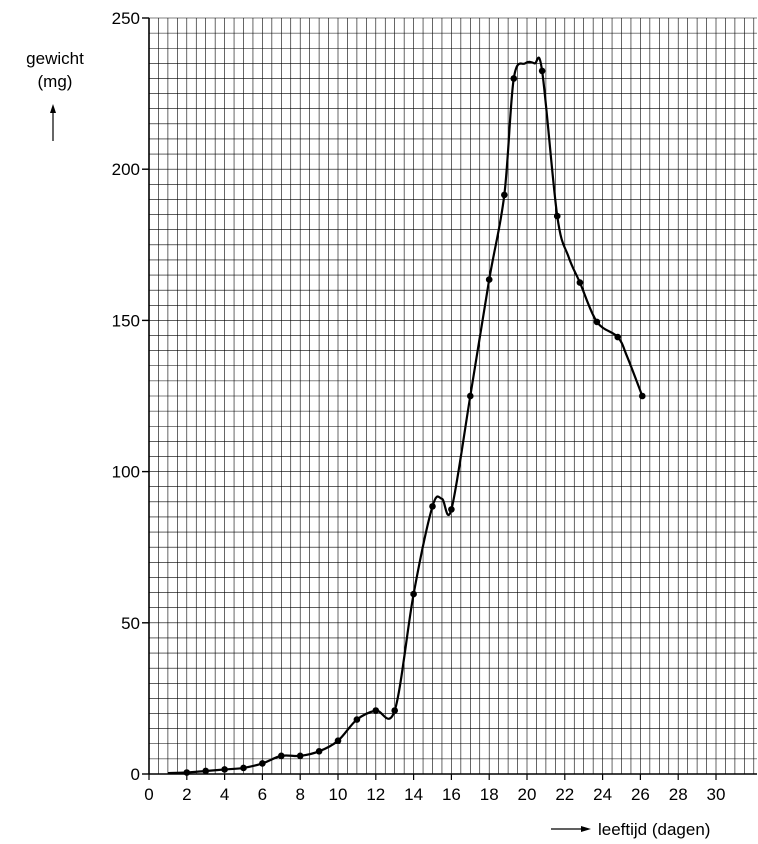  Describe the element at coordinates (135, 774) in the screenshot. I see `y-tick-label: 0` at that location.